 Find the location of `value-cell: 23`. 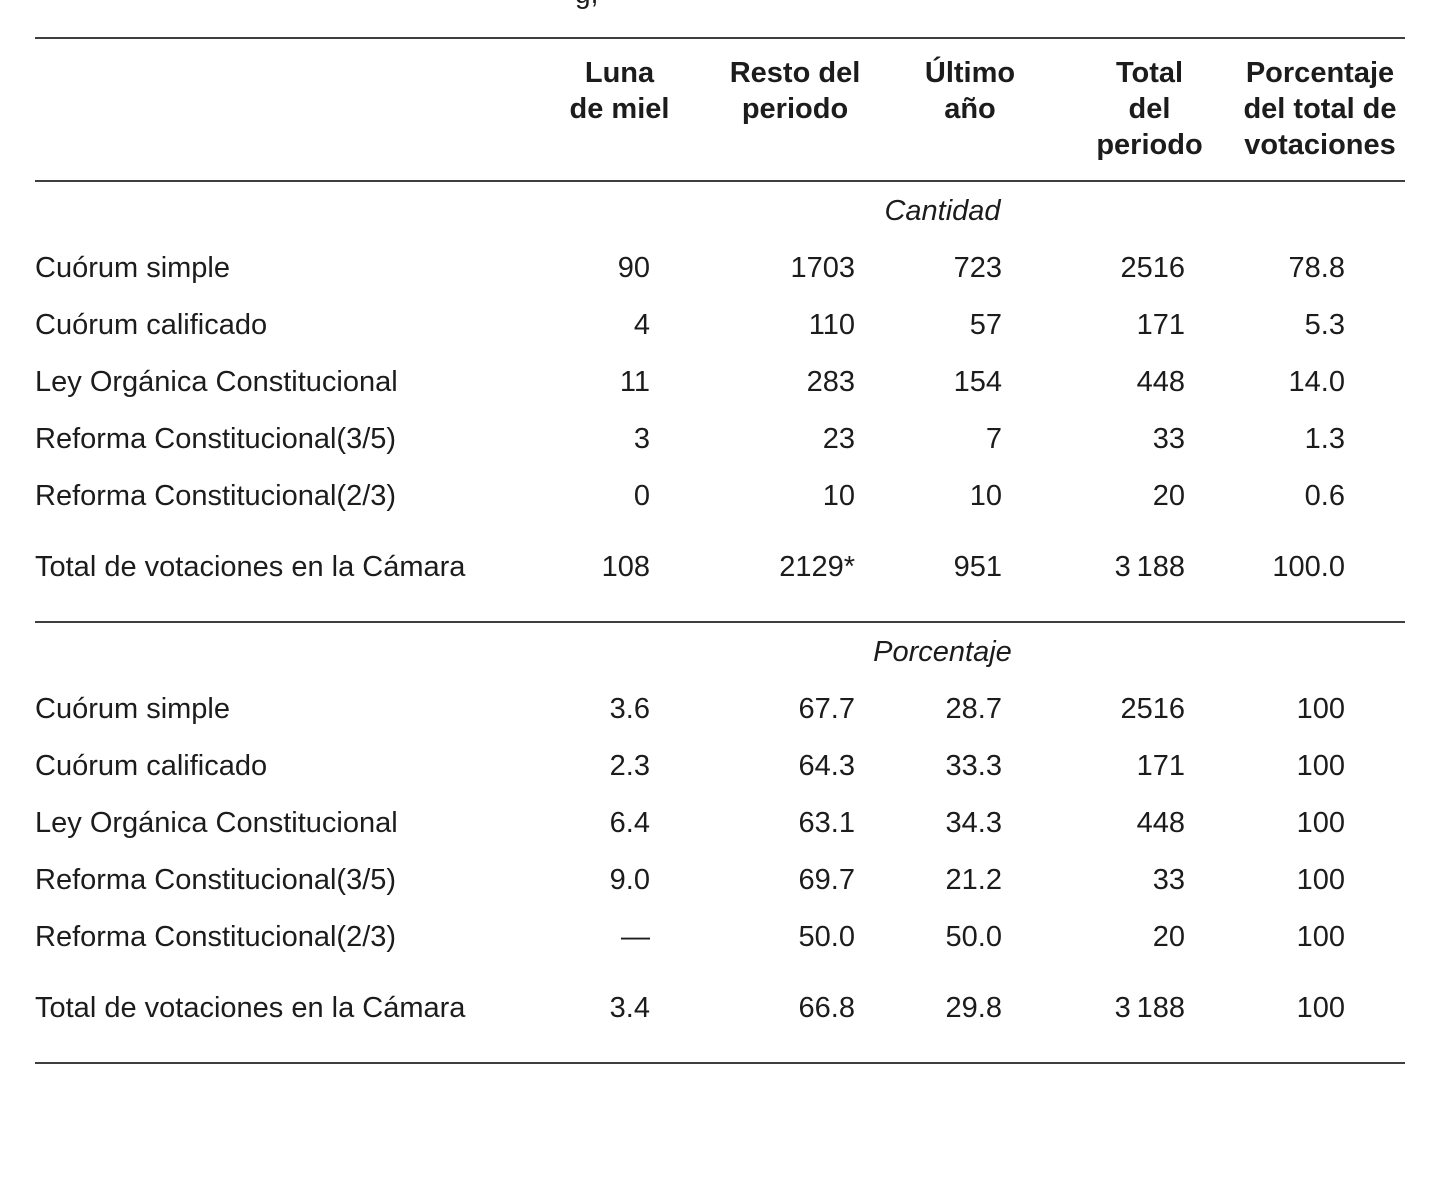

value-cell: 23 is located at coordinates (838, 439).